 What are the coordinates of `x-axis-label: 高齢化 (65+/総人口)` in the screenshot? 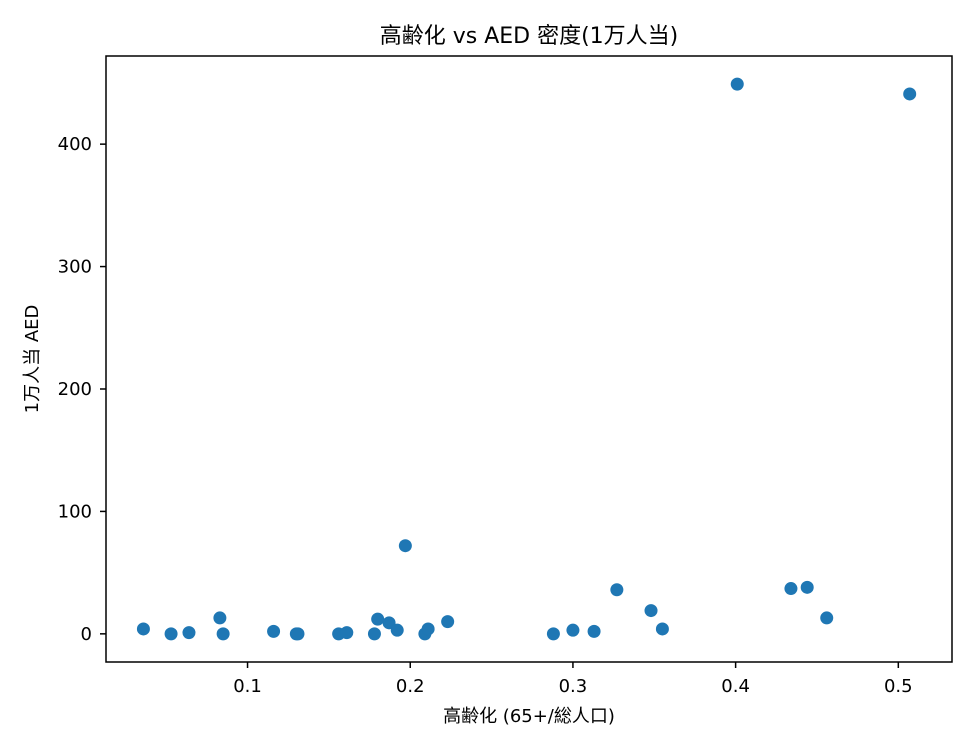 It's located at (529, 716).